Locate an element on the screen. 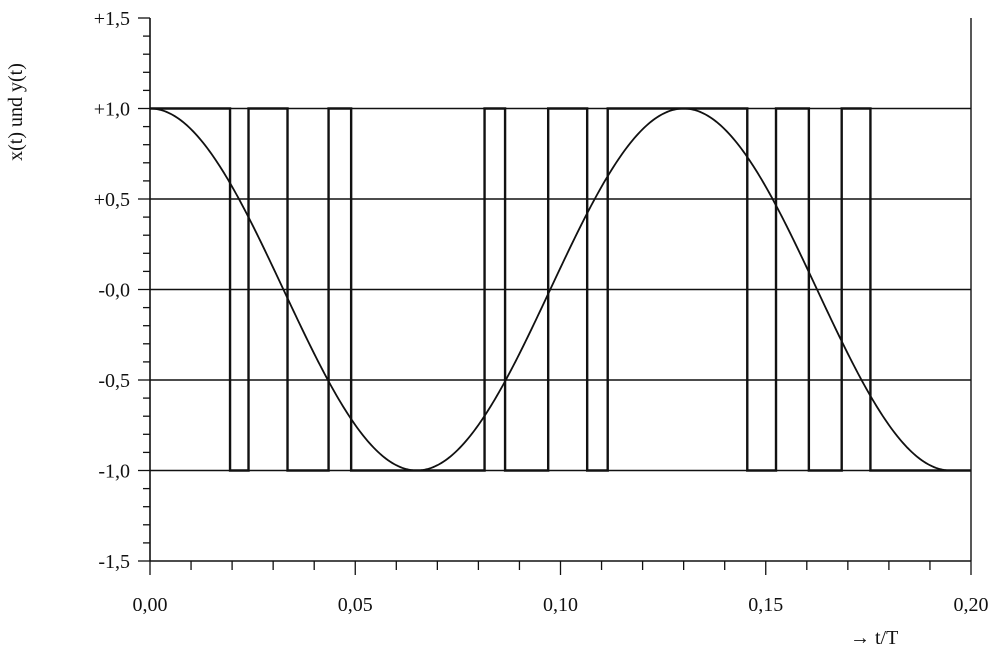  y-tick-label: -0,5 is located at coordinates (114, 381).